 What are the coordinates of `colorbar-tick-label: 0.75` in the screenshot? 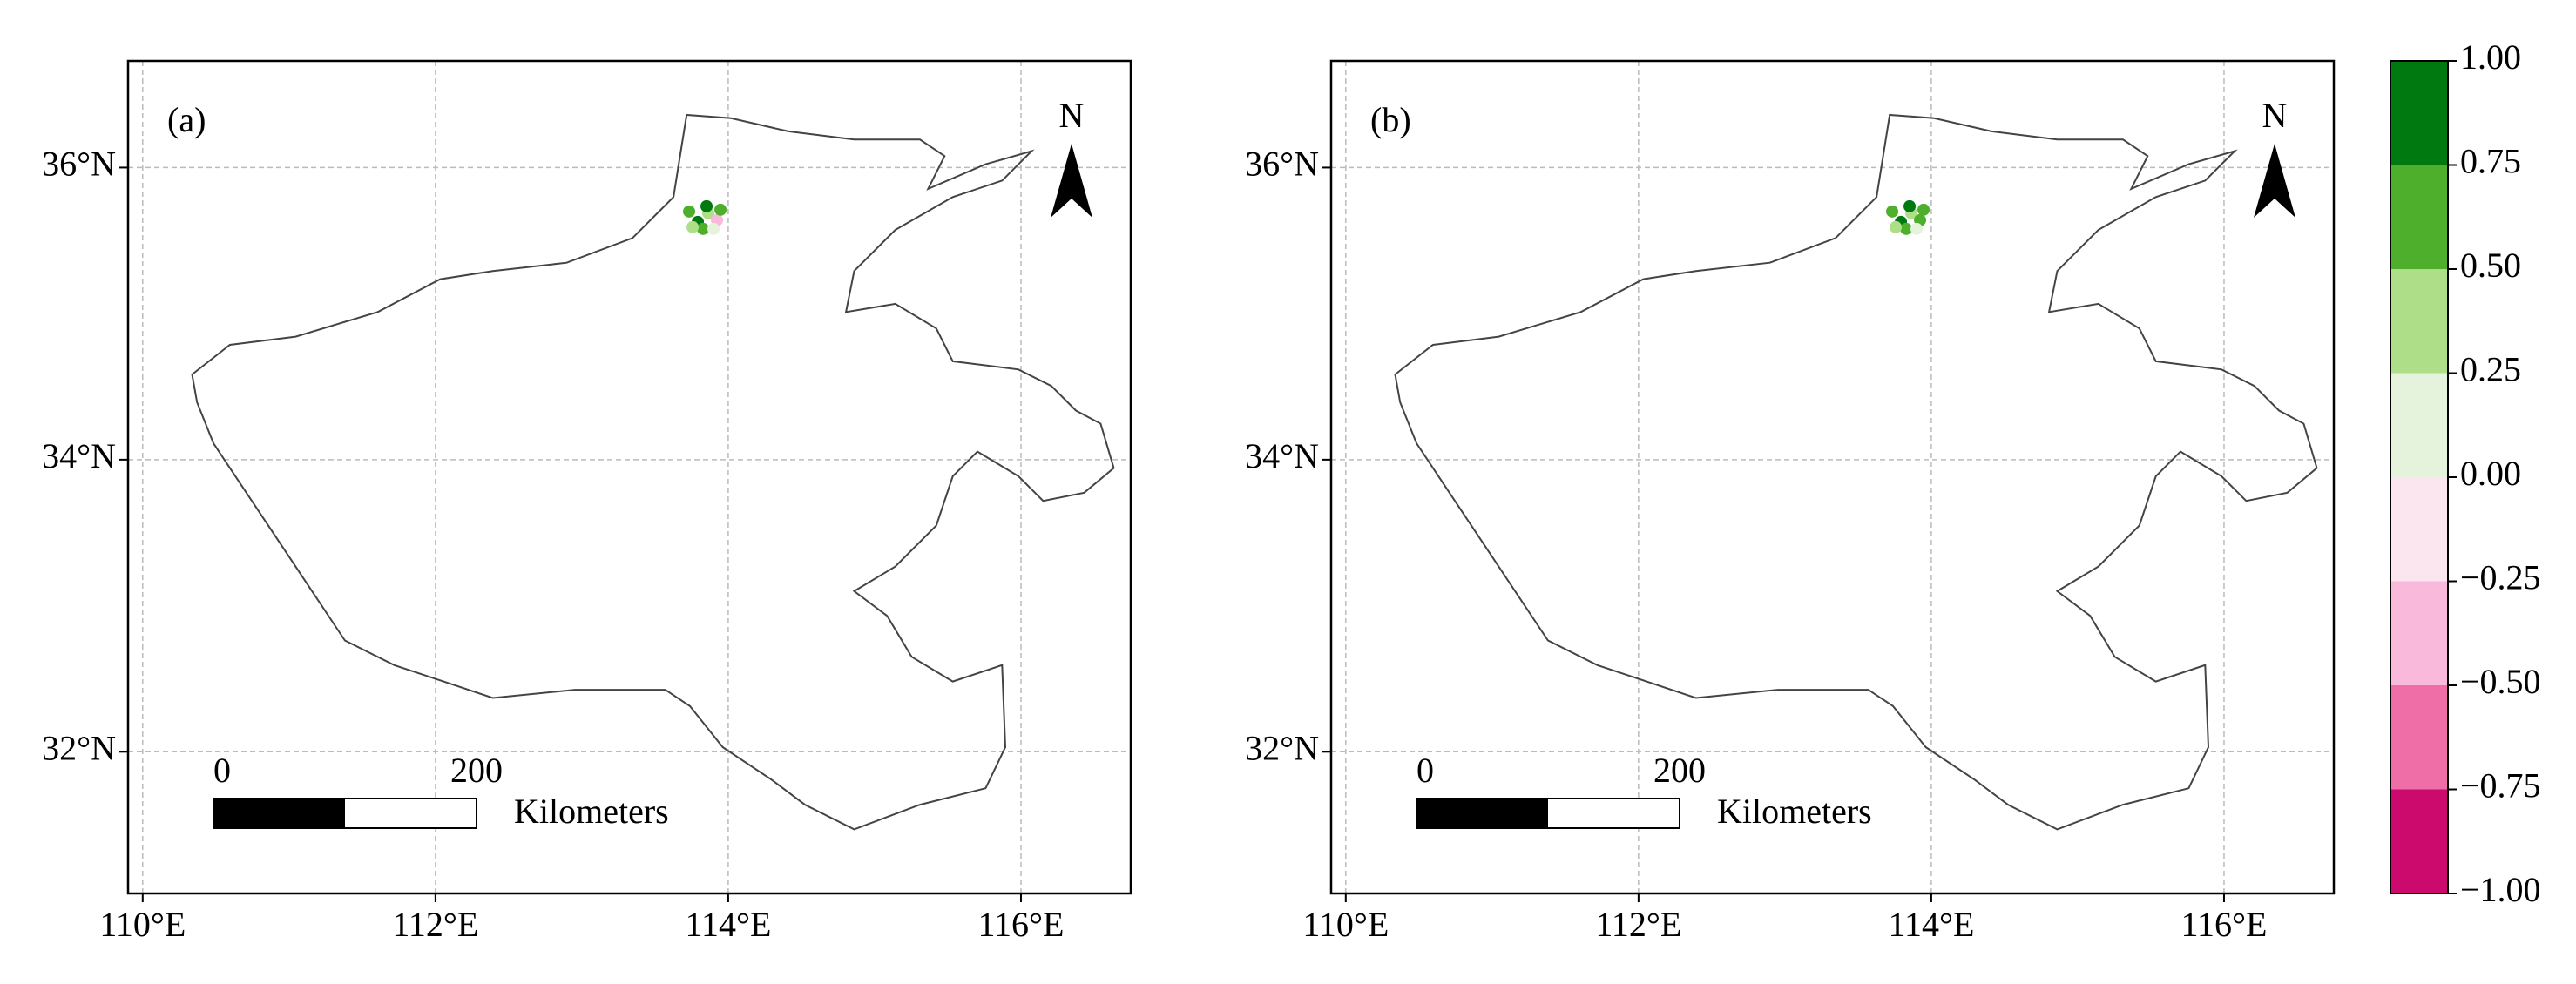 It's located at (2490, 161).